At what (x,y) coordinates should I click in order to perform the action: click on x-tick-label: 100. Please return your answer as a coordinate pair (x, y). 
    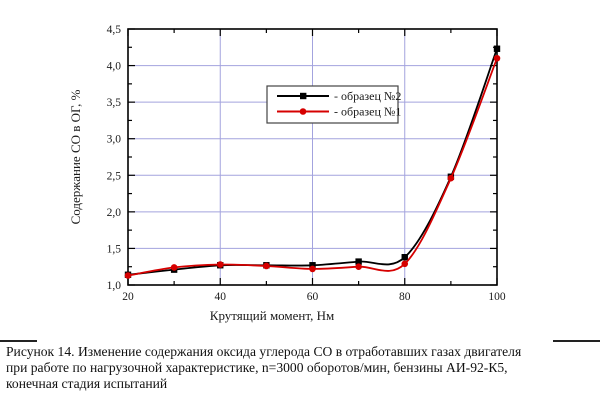
    Looking at the image, I should click on (497, 297).